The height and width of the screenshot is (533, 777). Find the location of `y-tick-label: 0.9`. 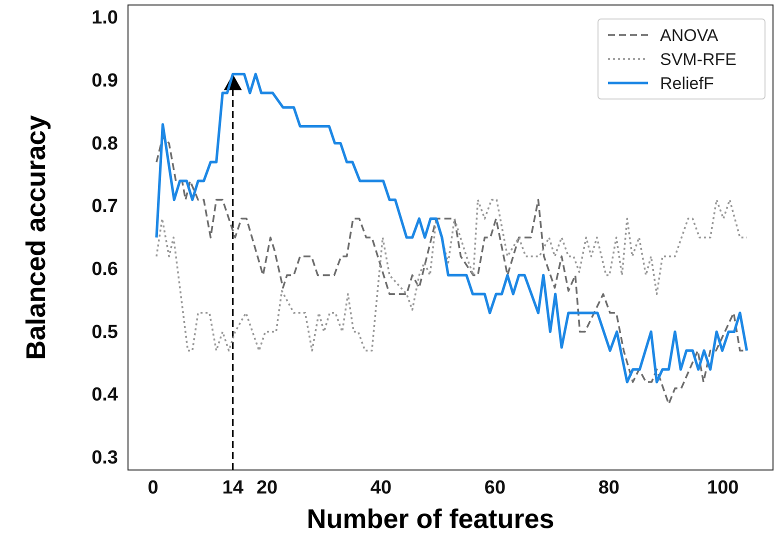

y-tick-label: 0.9 is located at coordinates (105, 81).